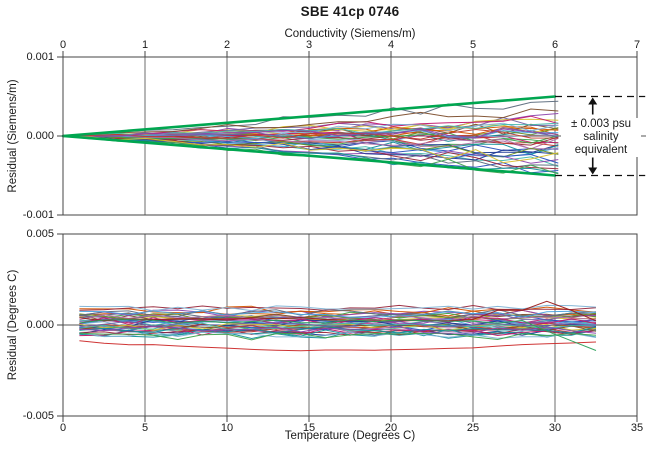  I want to click on temperature-axis-title: Temperature (Degrees C), so click(350, 436).